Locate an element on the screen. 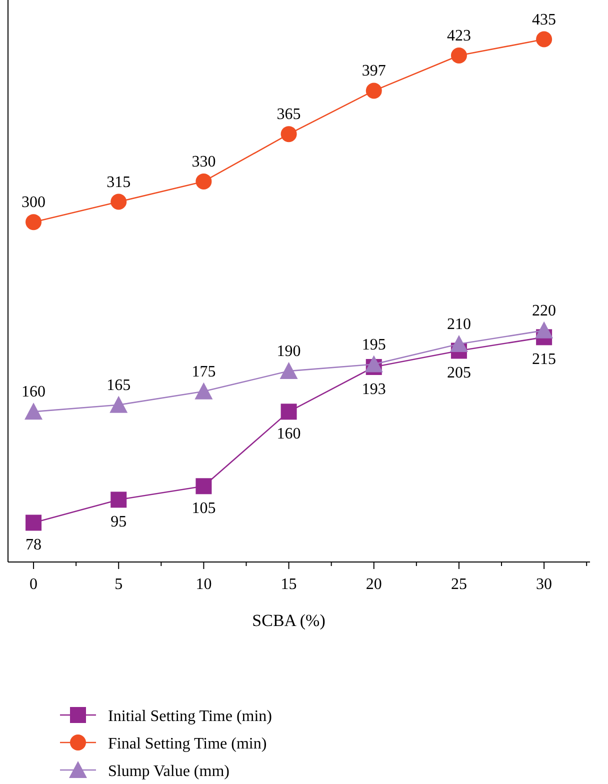  data-label: 397 is located at coordinates (374, 71).